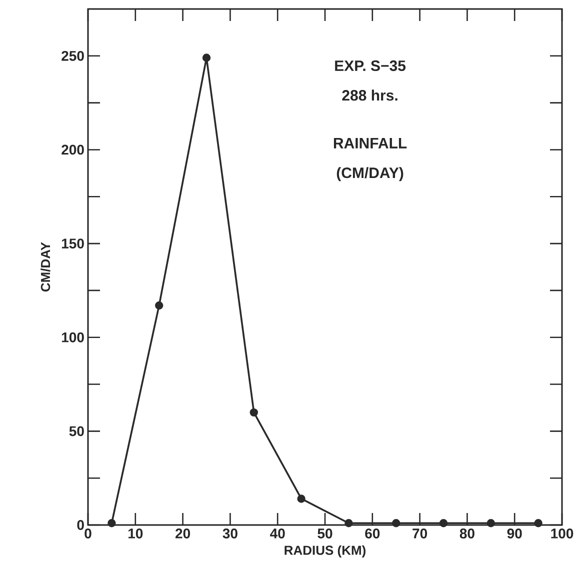 The image size is (582, 582). Describe the element at coordinates (76, 431) in the screenshot. I see `y-tick-label: 50` at that location.